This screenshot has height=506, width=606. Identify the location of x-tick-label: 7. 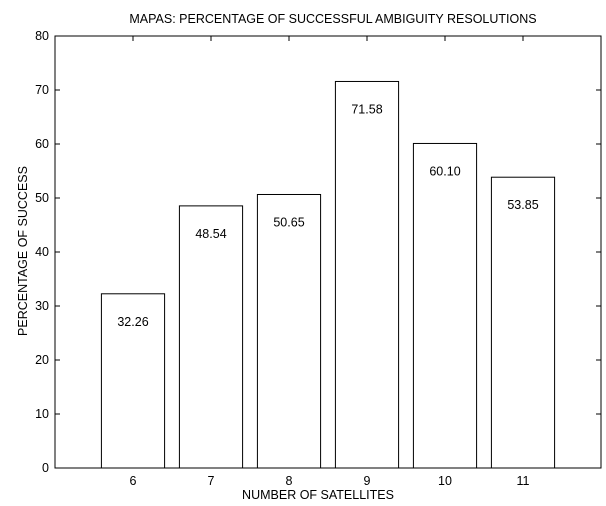
(211, 481).